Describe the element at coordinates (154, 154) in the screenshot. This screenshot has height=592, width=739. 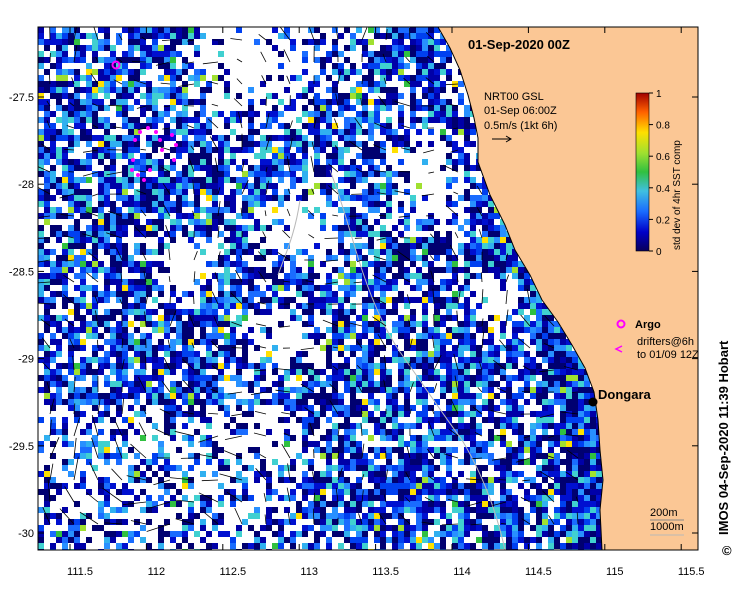
I see `drifter-track` at that location.